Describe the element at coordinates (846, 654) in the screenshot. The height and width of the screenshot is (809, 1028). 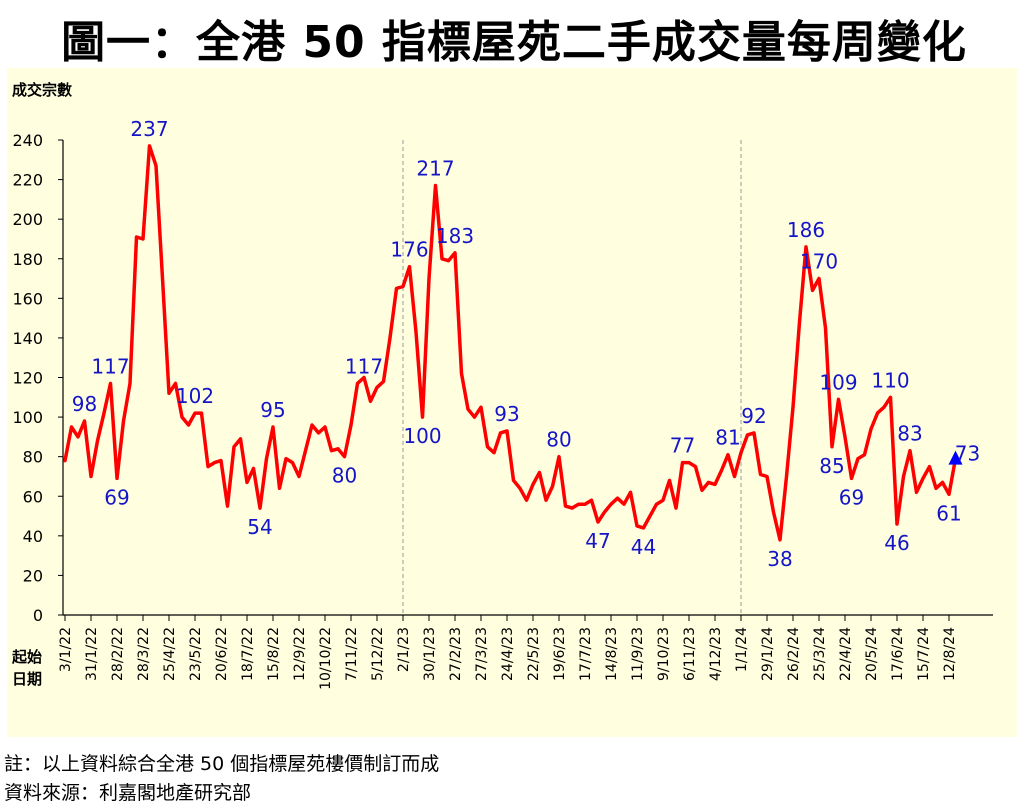
I see `x-tick-label: 22/4/24` at that location.